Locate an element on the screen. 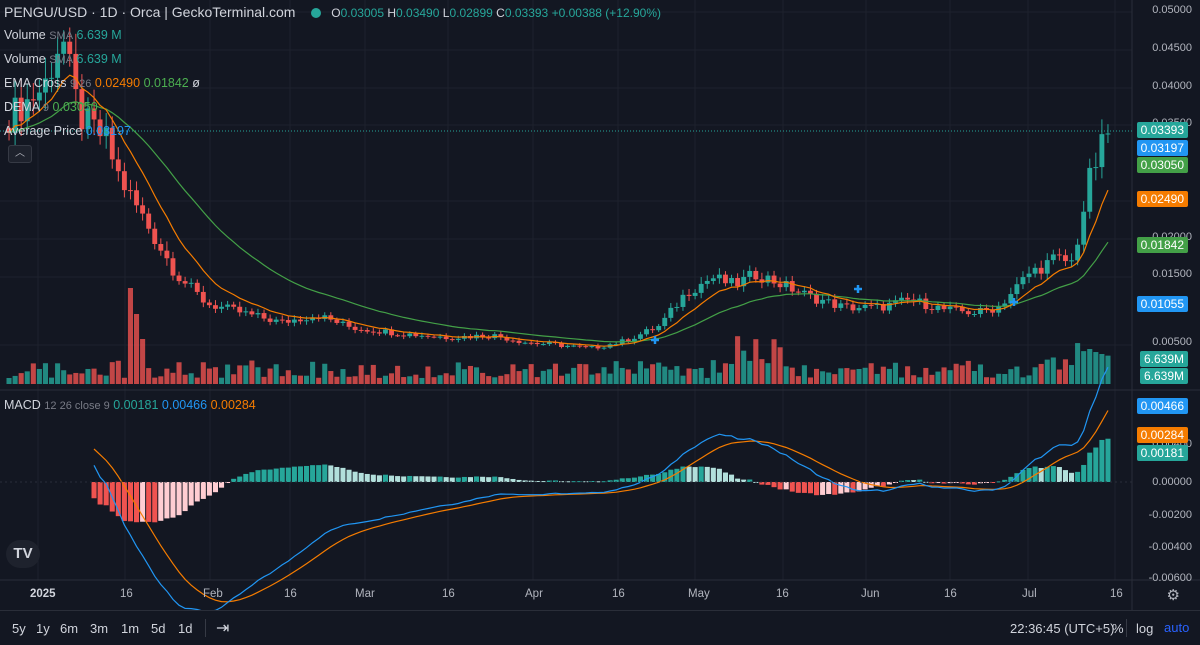 The height and width of the screenshot is (645, 1200). ema-cross-marker is located at coordinates (655, 340).